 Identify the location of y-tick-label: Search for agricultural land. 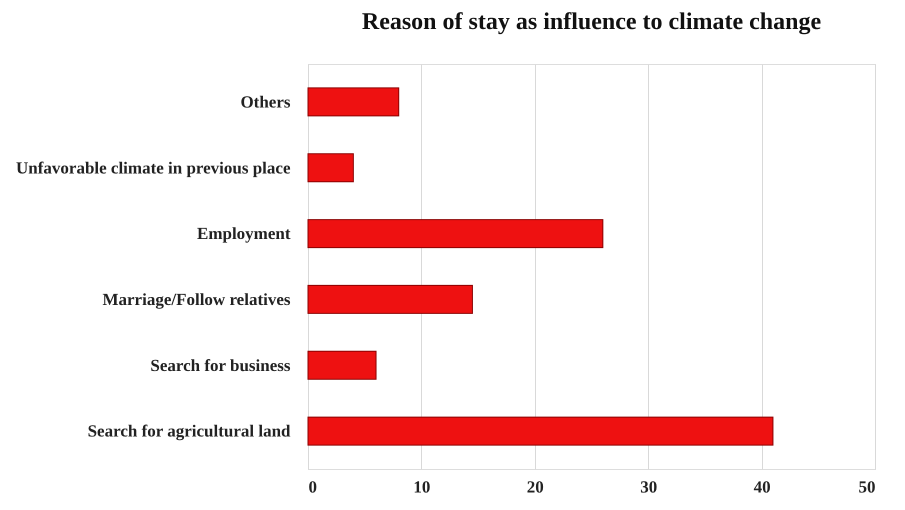
(190, 431).